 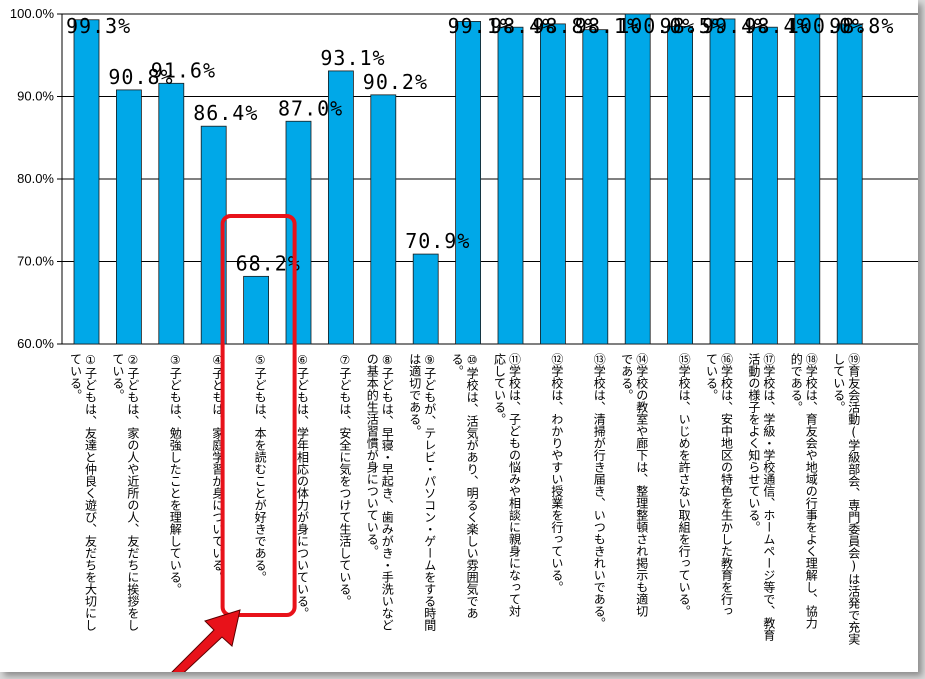 I want to click on category-label: ⑧子どもは、早寝・早起き、歯みがき・手洗いなど, so click(x=387, y=492).